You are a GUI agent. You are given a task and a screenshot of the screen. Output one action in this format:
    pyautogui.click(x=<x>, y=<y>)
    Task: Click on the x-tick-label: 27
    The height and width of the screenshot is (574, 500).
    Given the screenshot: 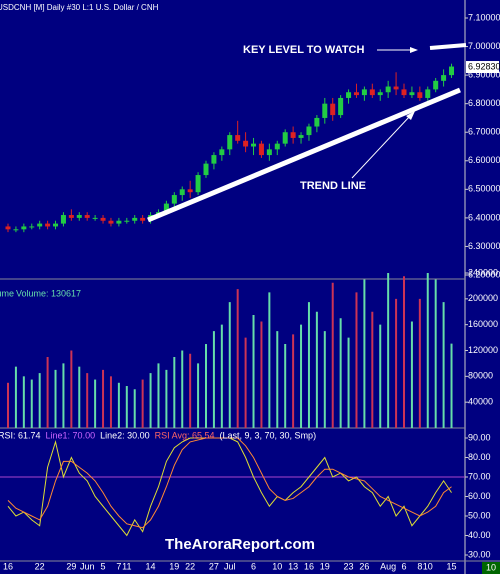 What is the action you would take?
    pyautogui.click(x=214, y=566)
    